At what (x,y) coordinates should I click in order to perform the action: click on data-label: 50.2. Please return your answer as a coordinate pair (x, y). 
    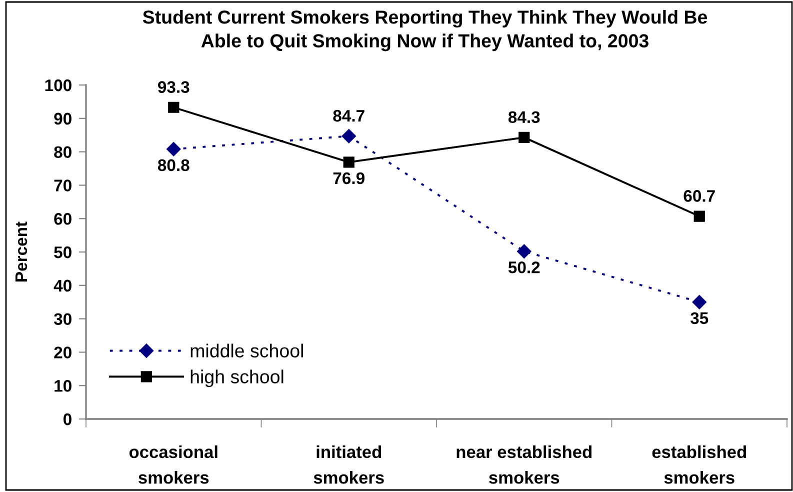
    Looking at the image, I should click on (524, 267).